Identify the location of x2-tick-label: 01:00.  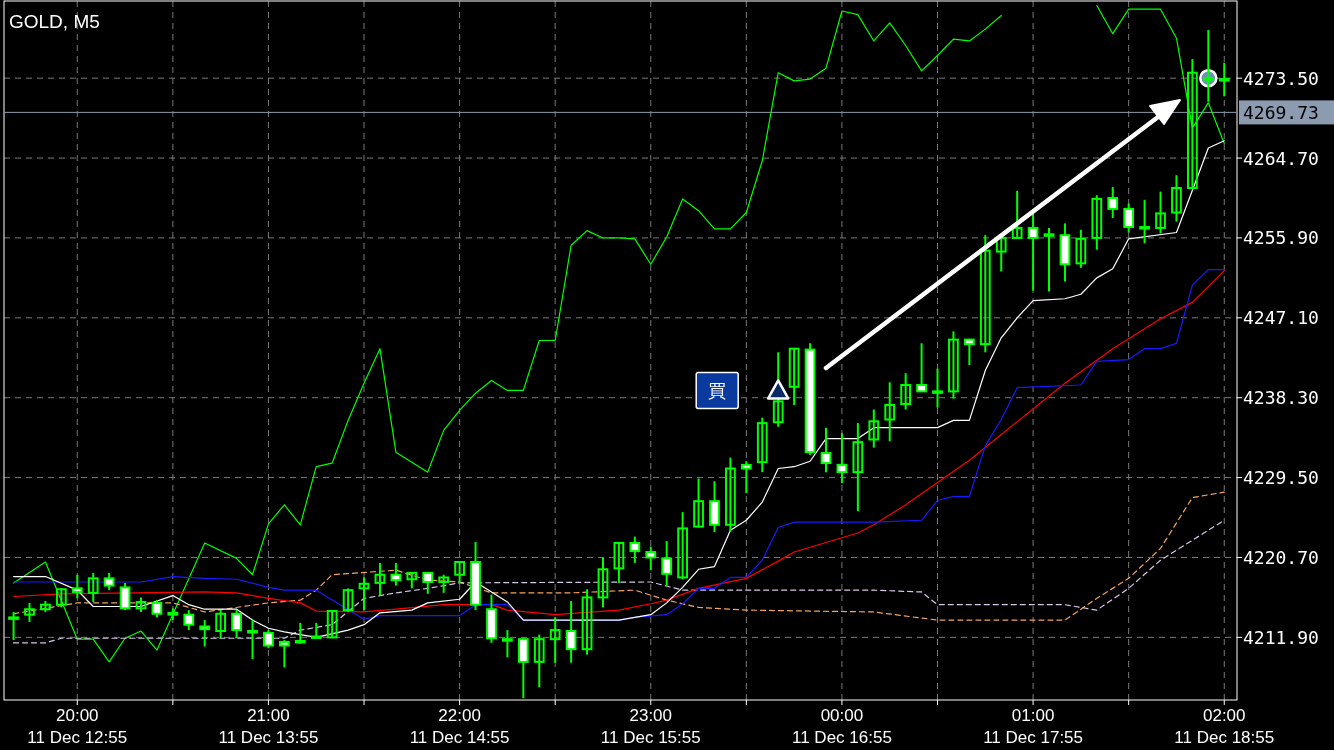
(1033, 715).